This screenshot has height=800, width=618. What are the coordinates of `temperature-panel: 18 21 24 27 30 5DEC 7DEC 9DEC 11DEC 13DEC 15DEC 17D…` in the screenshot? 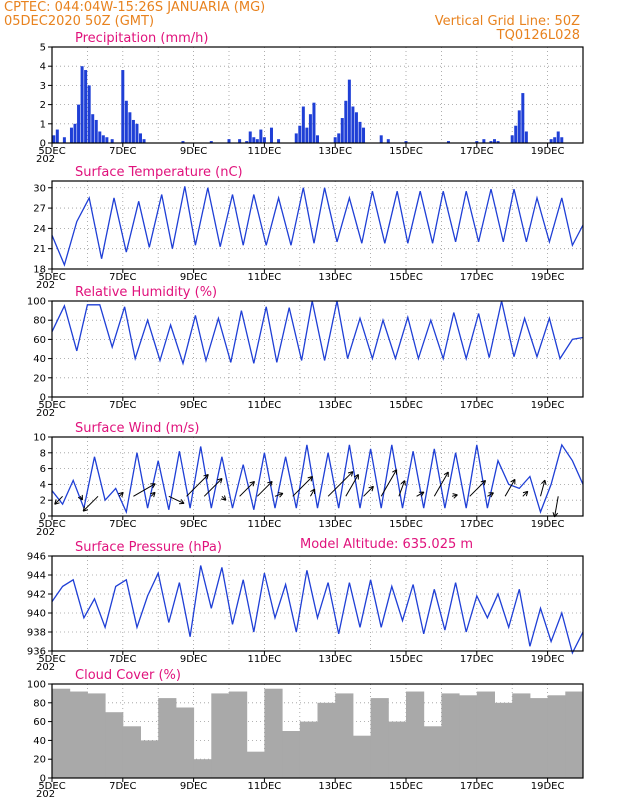 It's located at (308, 228).